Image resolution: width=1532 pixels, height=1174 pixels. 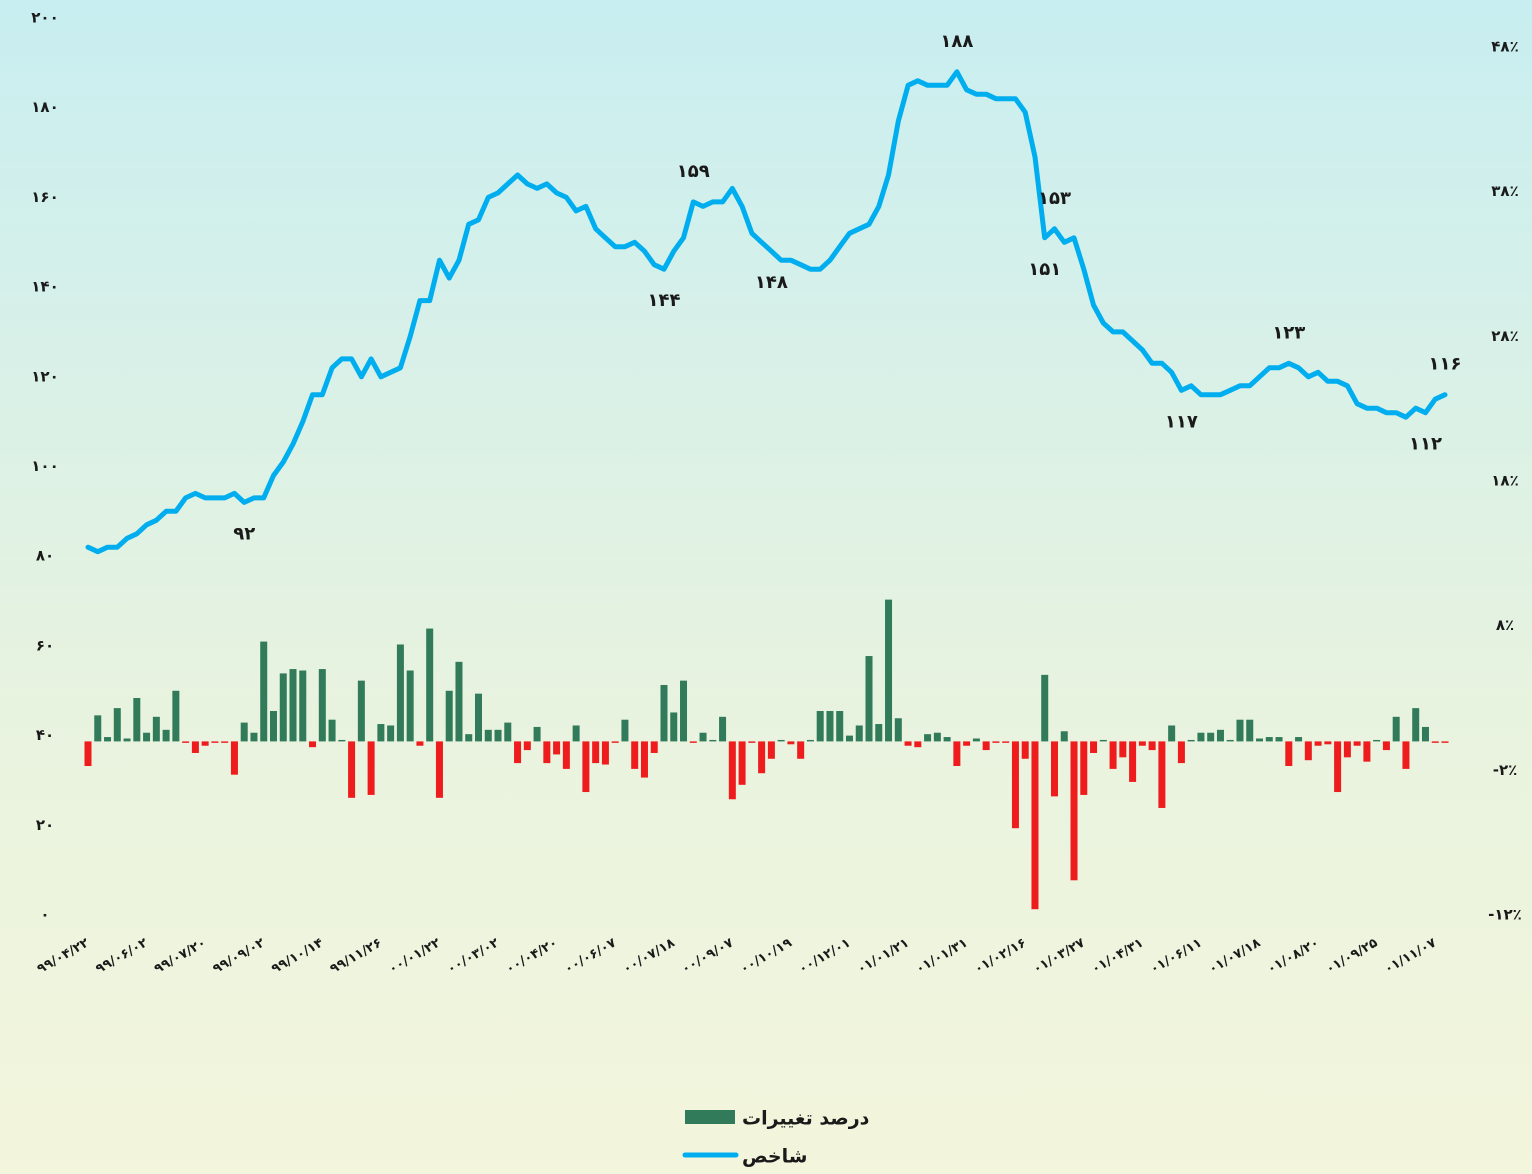 What do you see at coordinates (1505, 625) in the screenshot?
I see `y2-tick-label: ۸٪` at bounding box center [1505, 625].